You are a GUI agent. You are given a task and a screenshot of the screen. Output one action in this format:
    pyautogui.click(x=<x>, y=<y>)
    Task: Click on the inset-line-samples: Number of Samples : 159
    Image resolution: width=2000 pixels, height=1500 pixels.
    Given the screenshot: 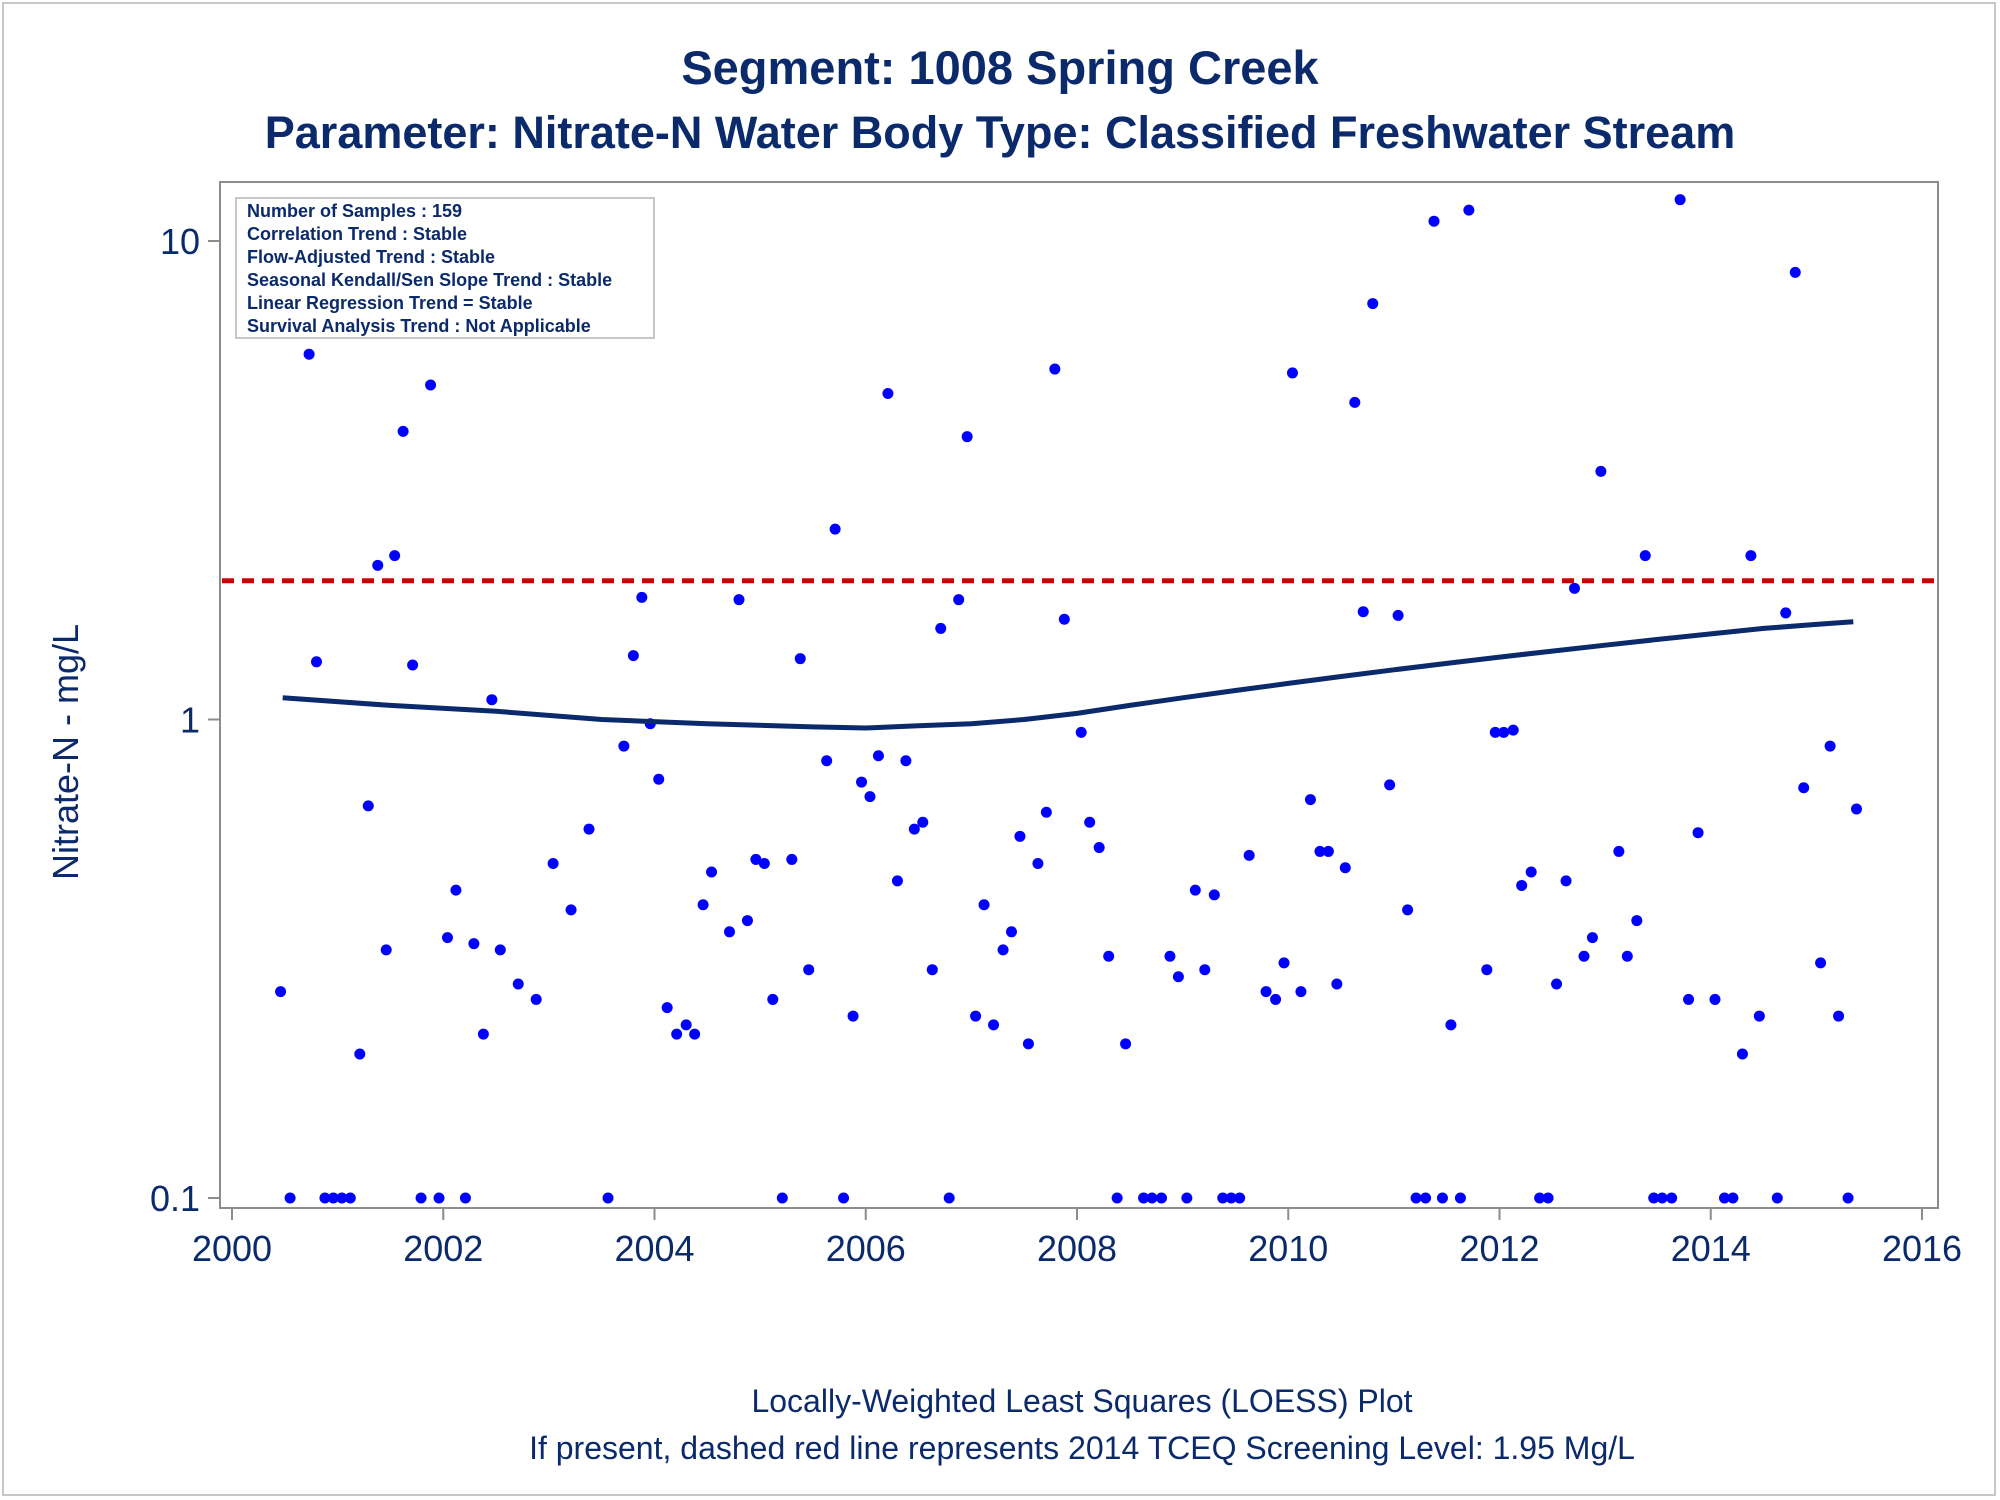 What is the action you would take?
    pyautogui.click(x=354, y=211)
    